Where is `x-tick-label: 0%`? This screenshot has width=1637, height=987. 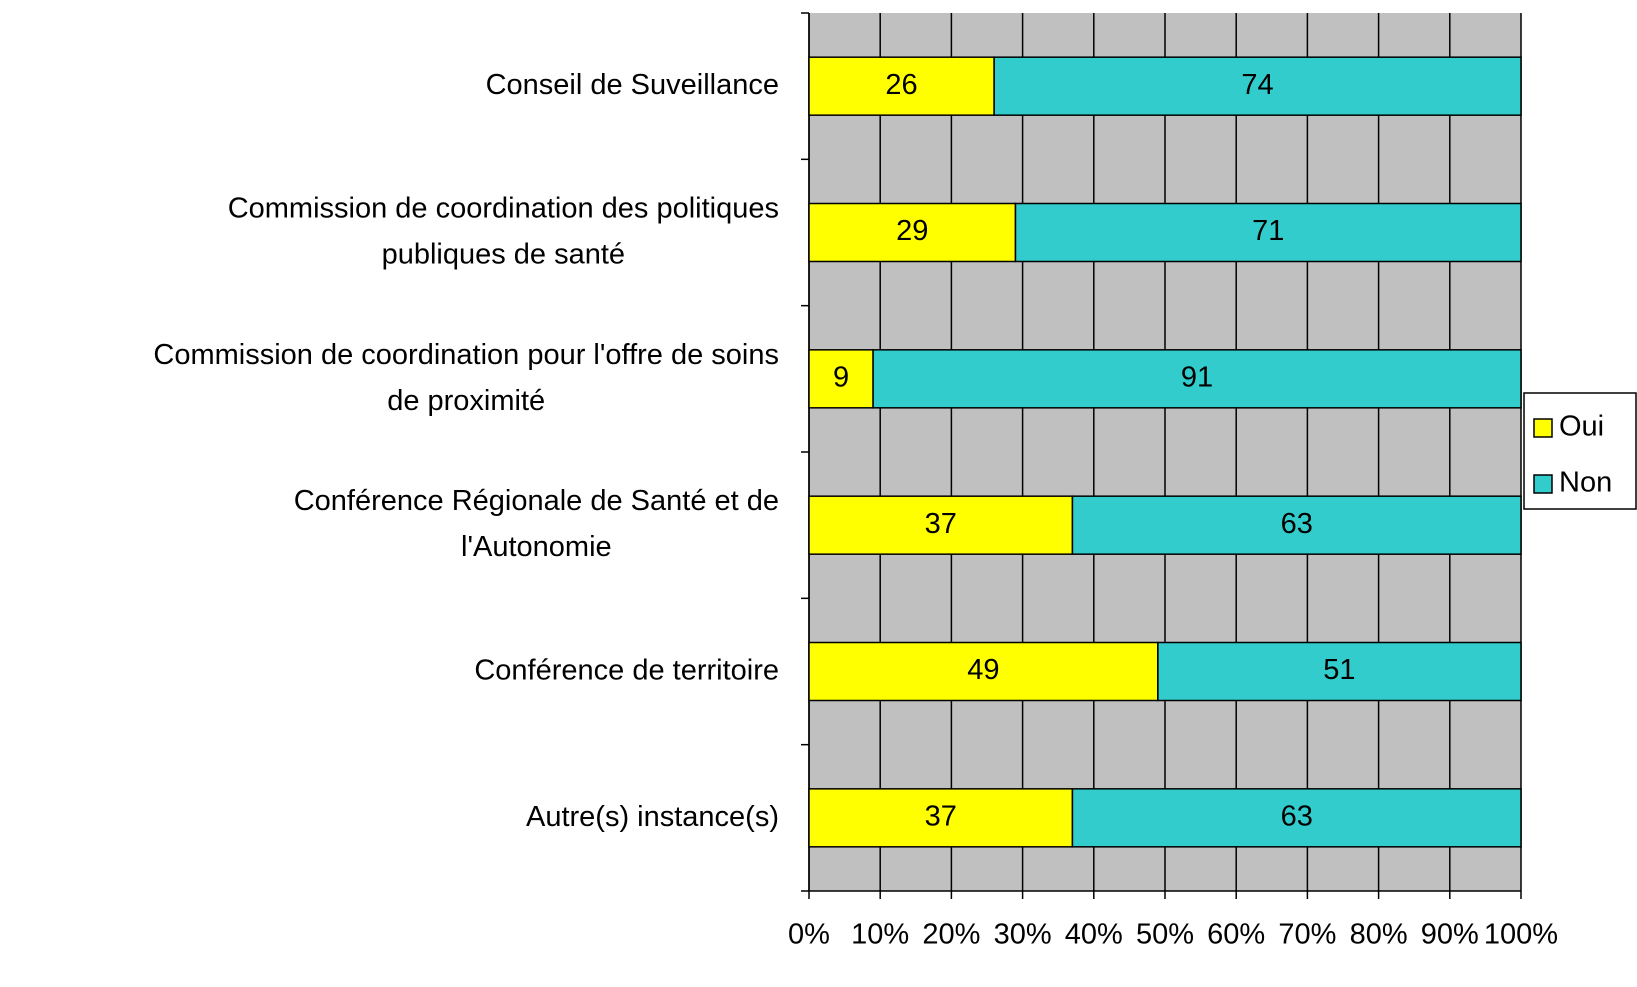 x-tick-label: 0% is located at coordinates (809, 935).